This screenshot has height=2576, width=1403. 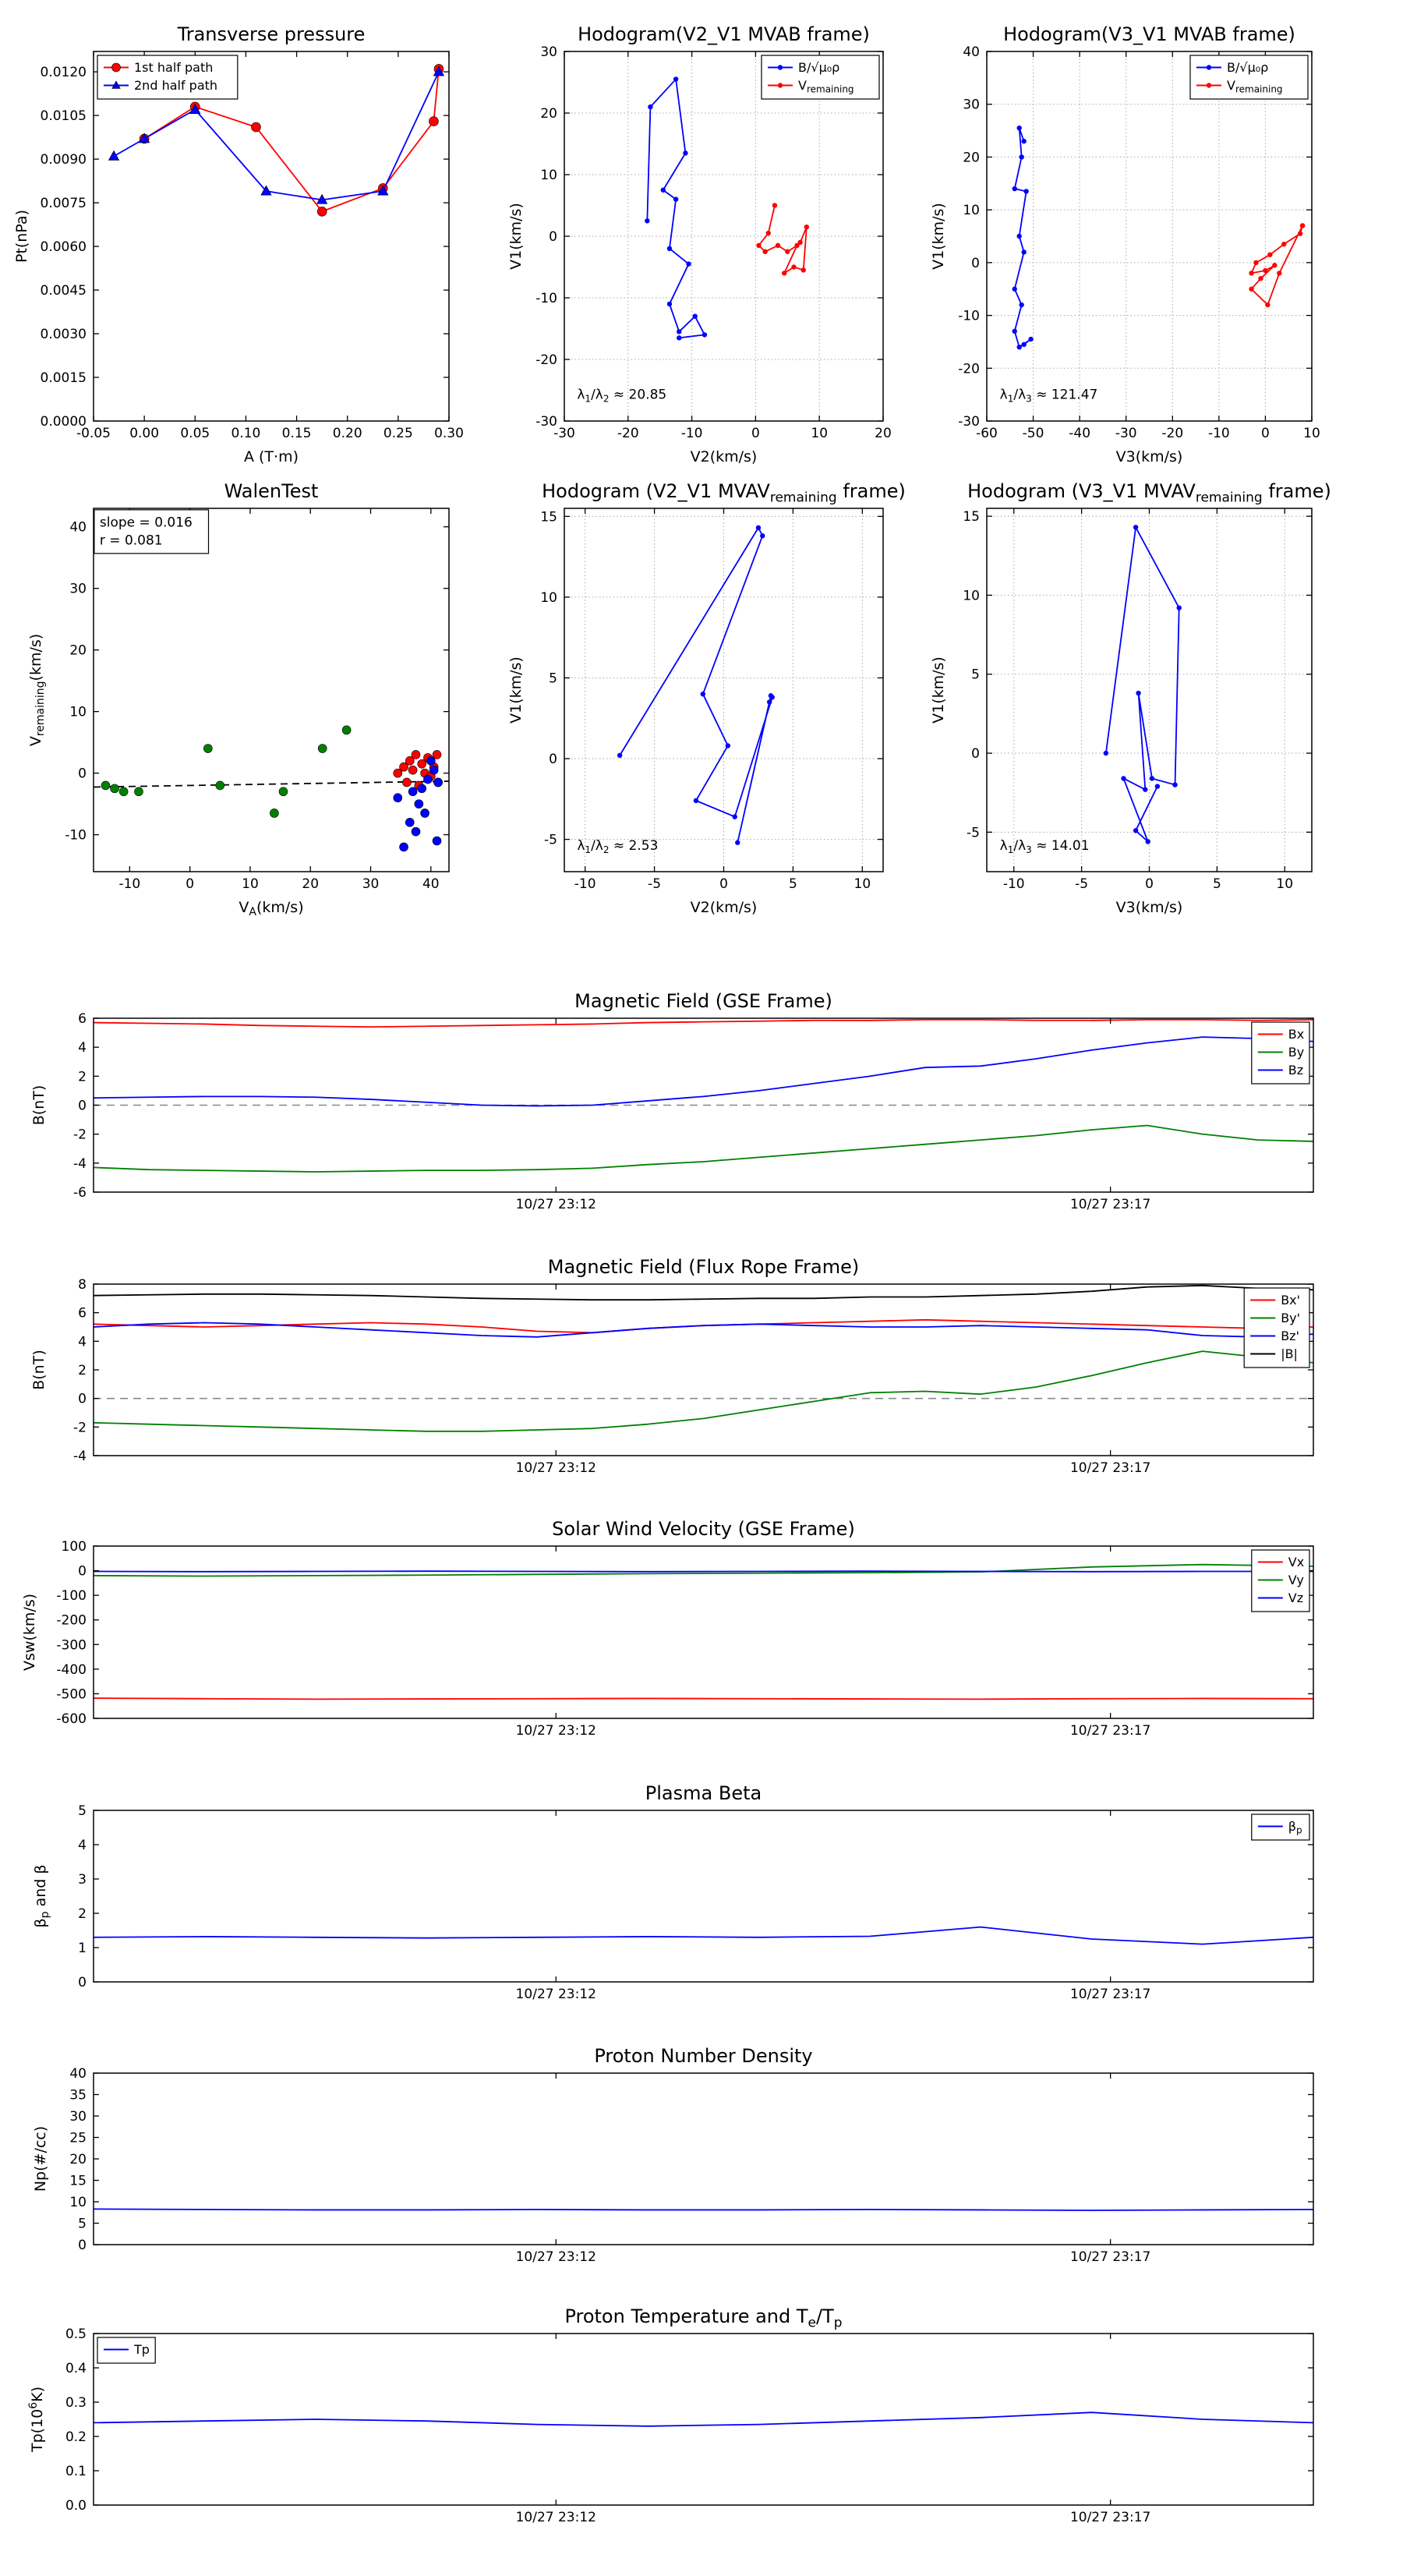 I want to click on x-axis-label: V3(km/s), so click(x=1149, y=907).